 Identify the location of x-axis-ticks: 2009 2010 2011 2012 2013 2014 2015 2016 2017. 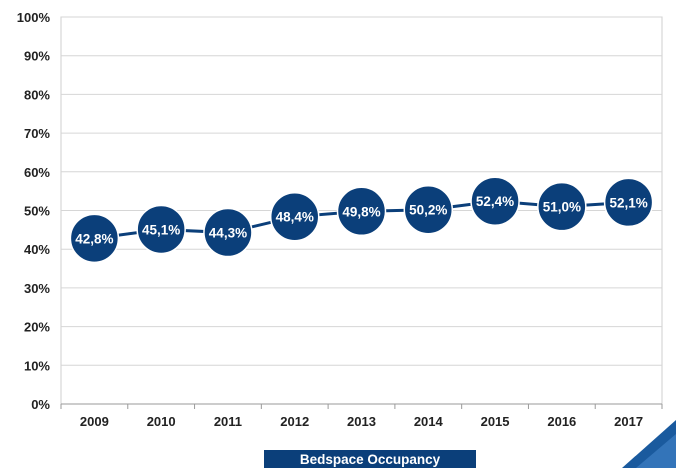
(361, 416).